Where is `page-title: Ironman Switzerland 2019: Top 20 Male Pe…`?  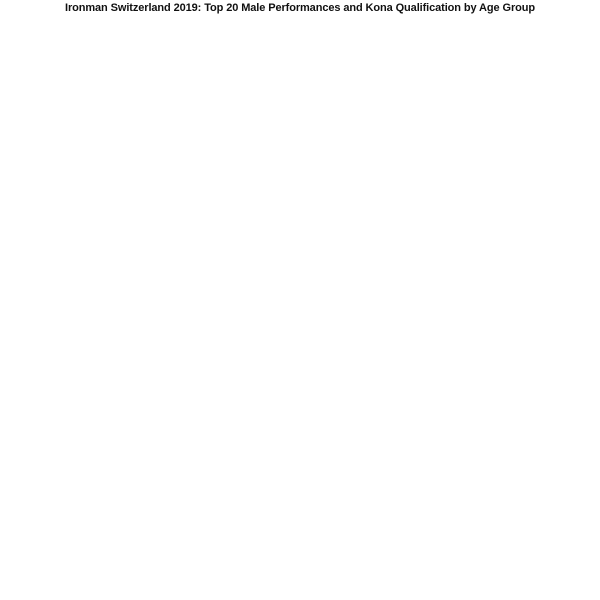
page-title: Ironman Switzerland 2019: Top 20 Male Pe… is located at coordinates (299, 8).